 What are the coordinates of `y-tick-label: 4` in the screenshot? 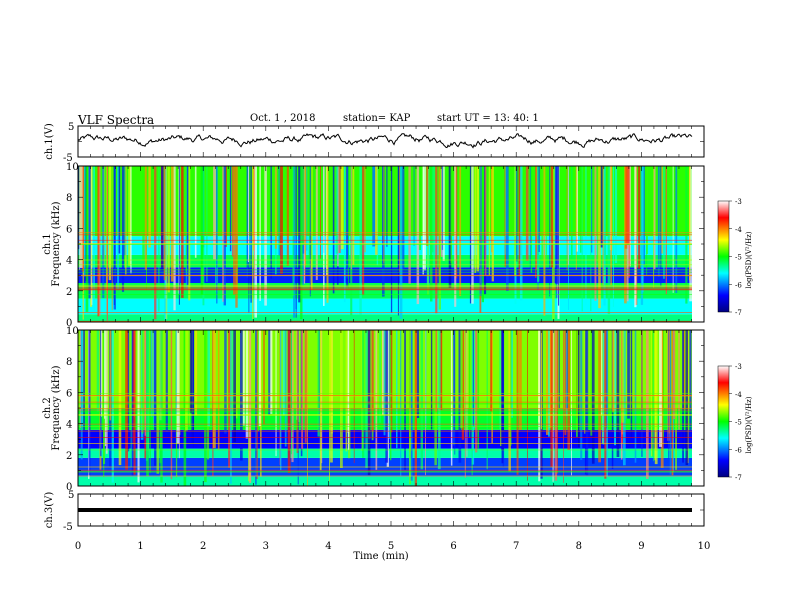 It's located at (69, 261).